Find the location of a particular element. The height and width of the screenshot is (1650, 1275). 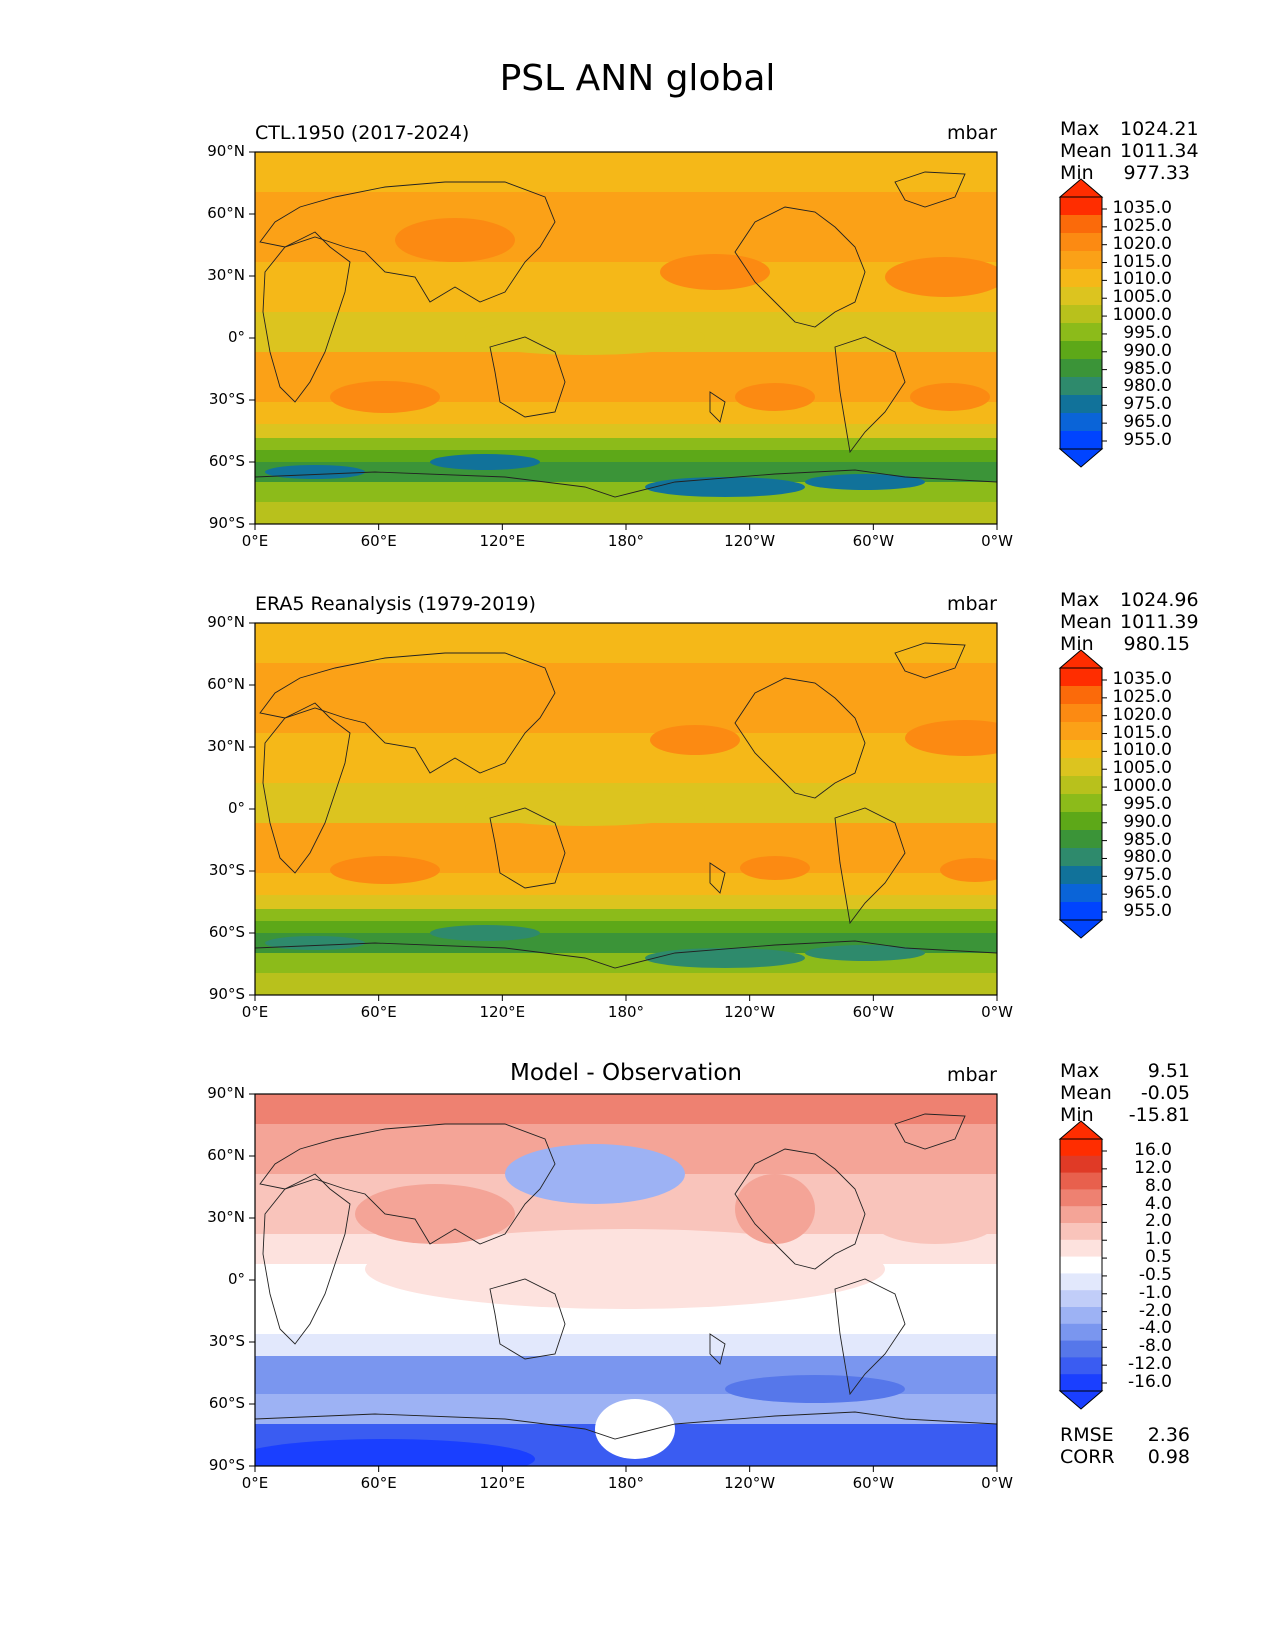

stat-value-max: 9.51 is located at coordinates (1168, 1071).